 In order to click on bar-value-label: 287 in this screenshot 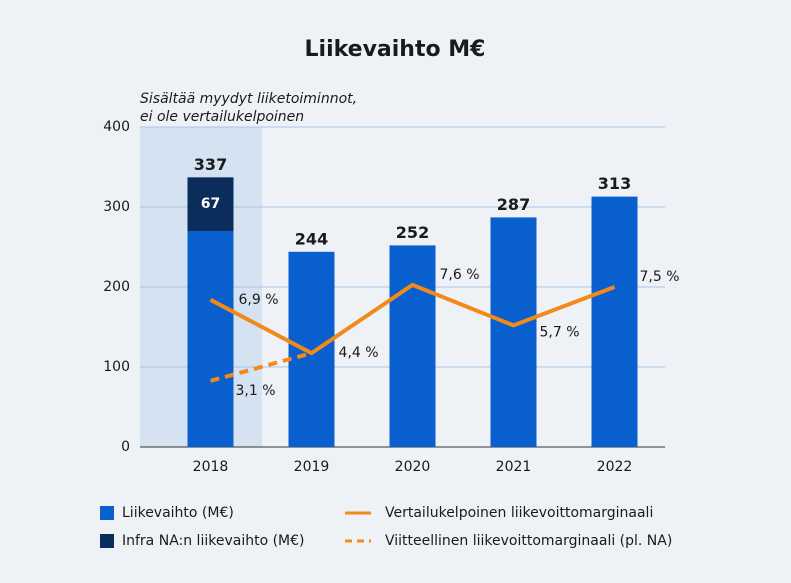, I will do `click(513, 204)`.